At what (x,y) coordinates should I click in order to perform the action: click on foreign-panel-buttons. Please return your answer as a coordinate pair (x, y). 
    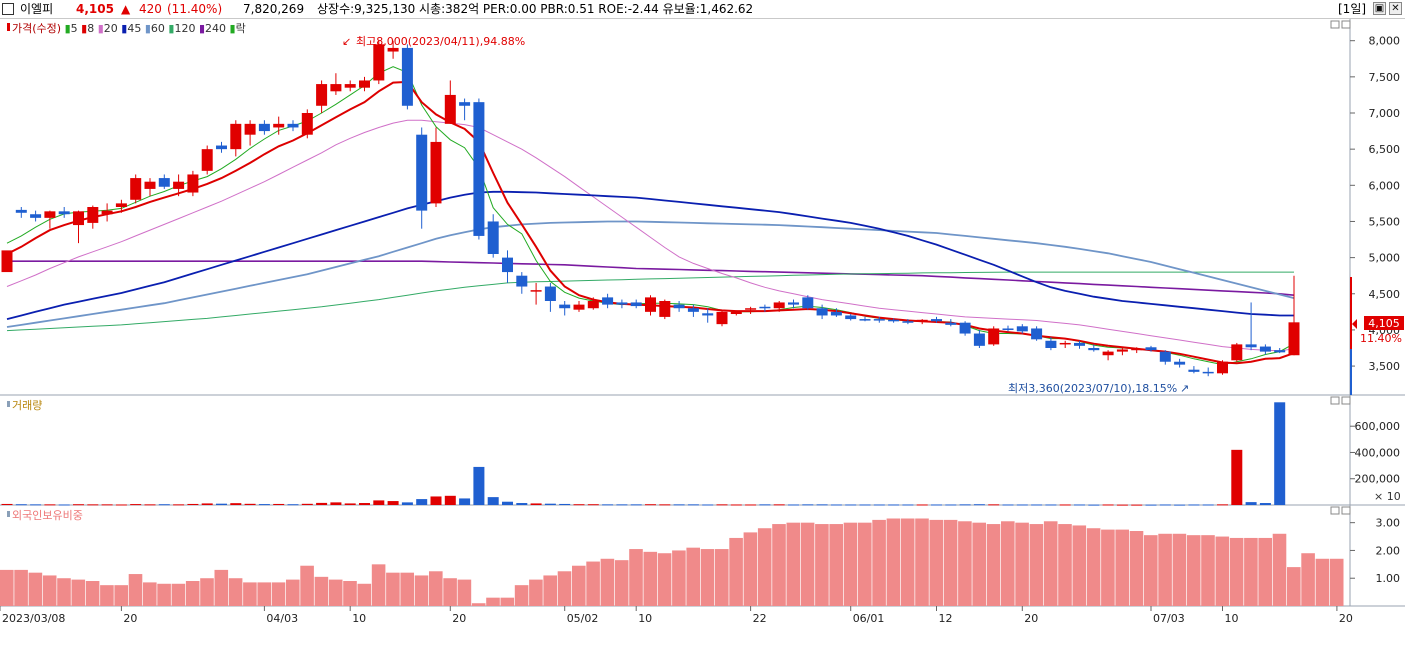
    Looking at the image, I should click on (1340, 510).